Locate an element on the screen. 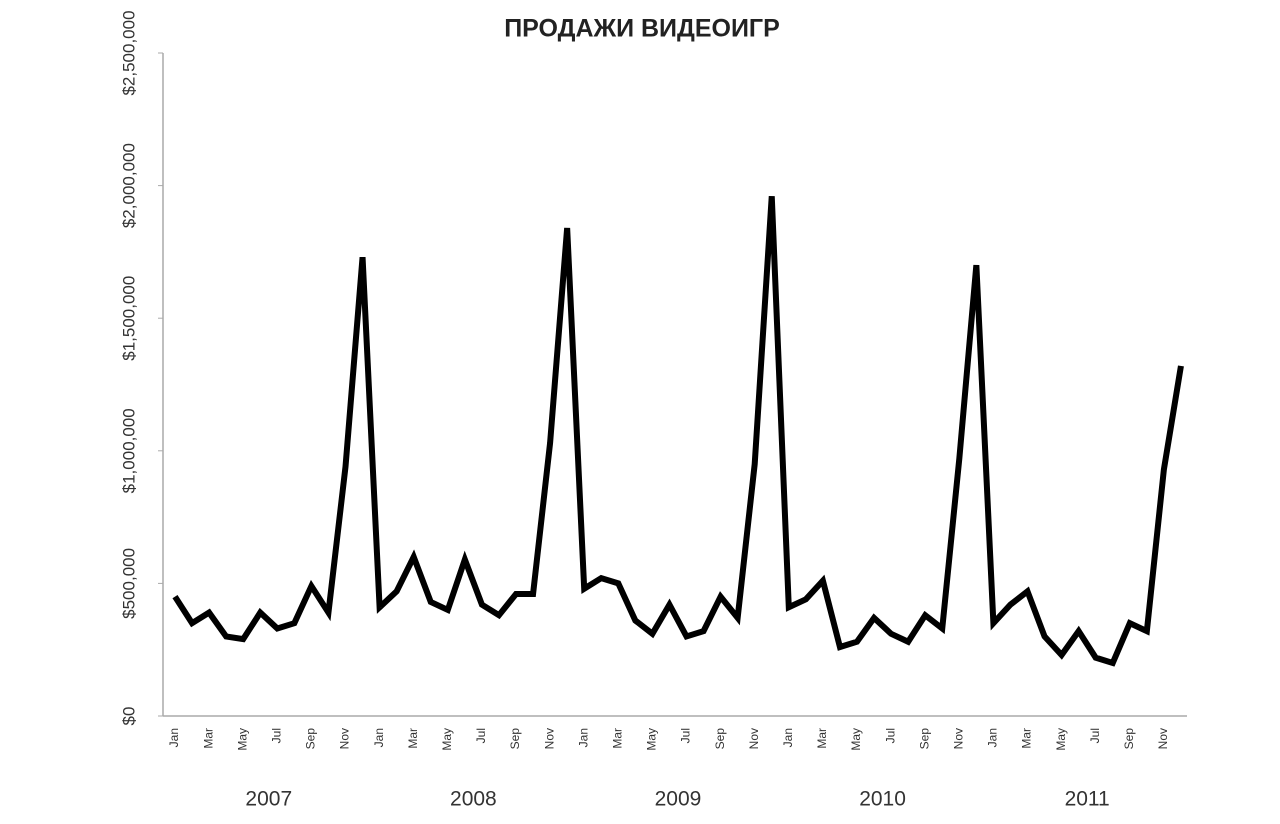 Image resolution: width=1280 pixels, height=824 pixels. year-label: 2007 is located at coordinates (268, 799).